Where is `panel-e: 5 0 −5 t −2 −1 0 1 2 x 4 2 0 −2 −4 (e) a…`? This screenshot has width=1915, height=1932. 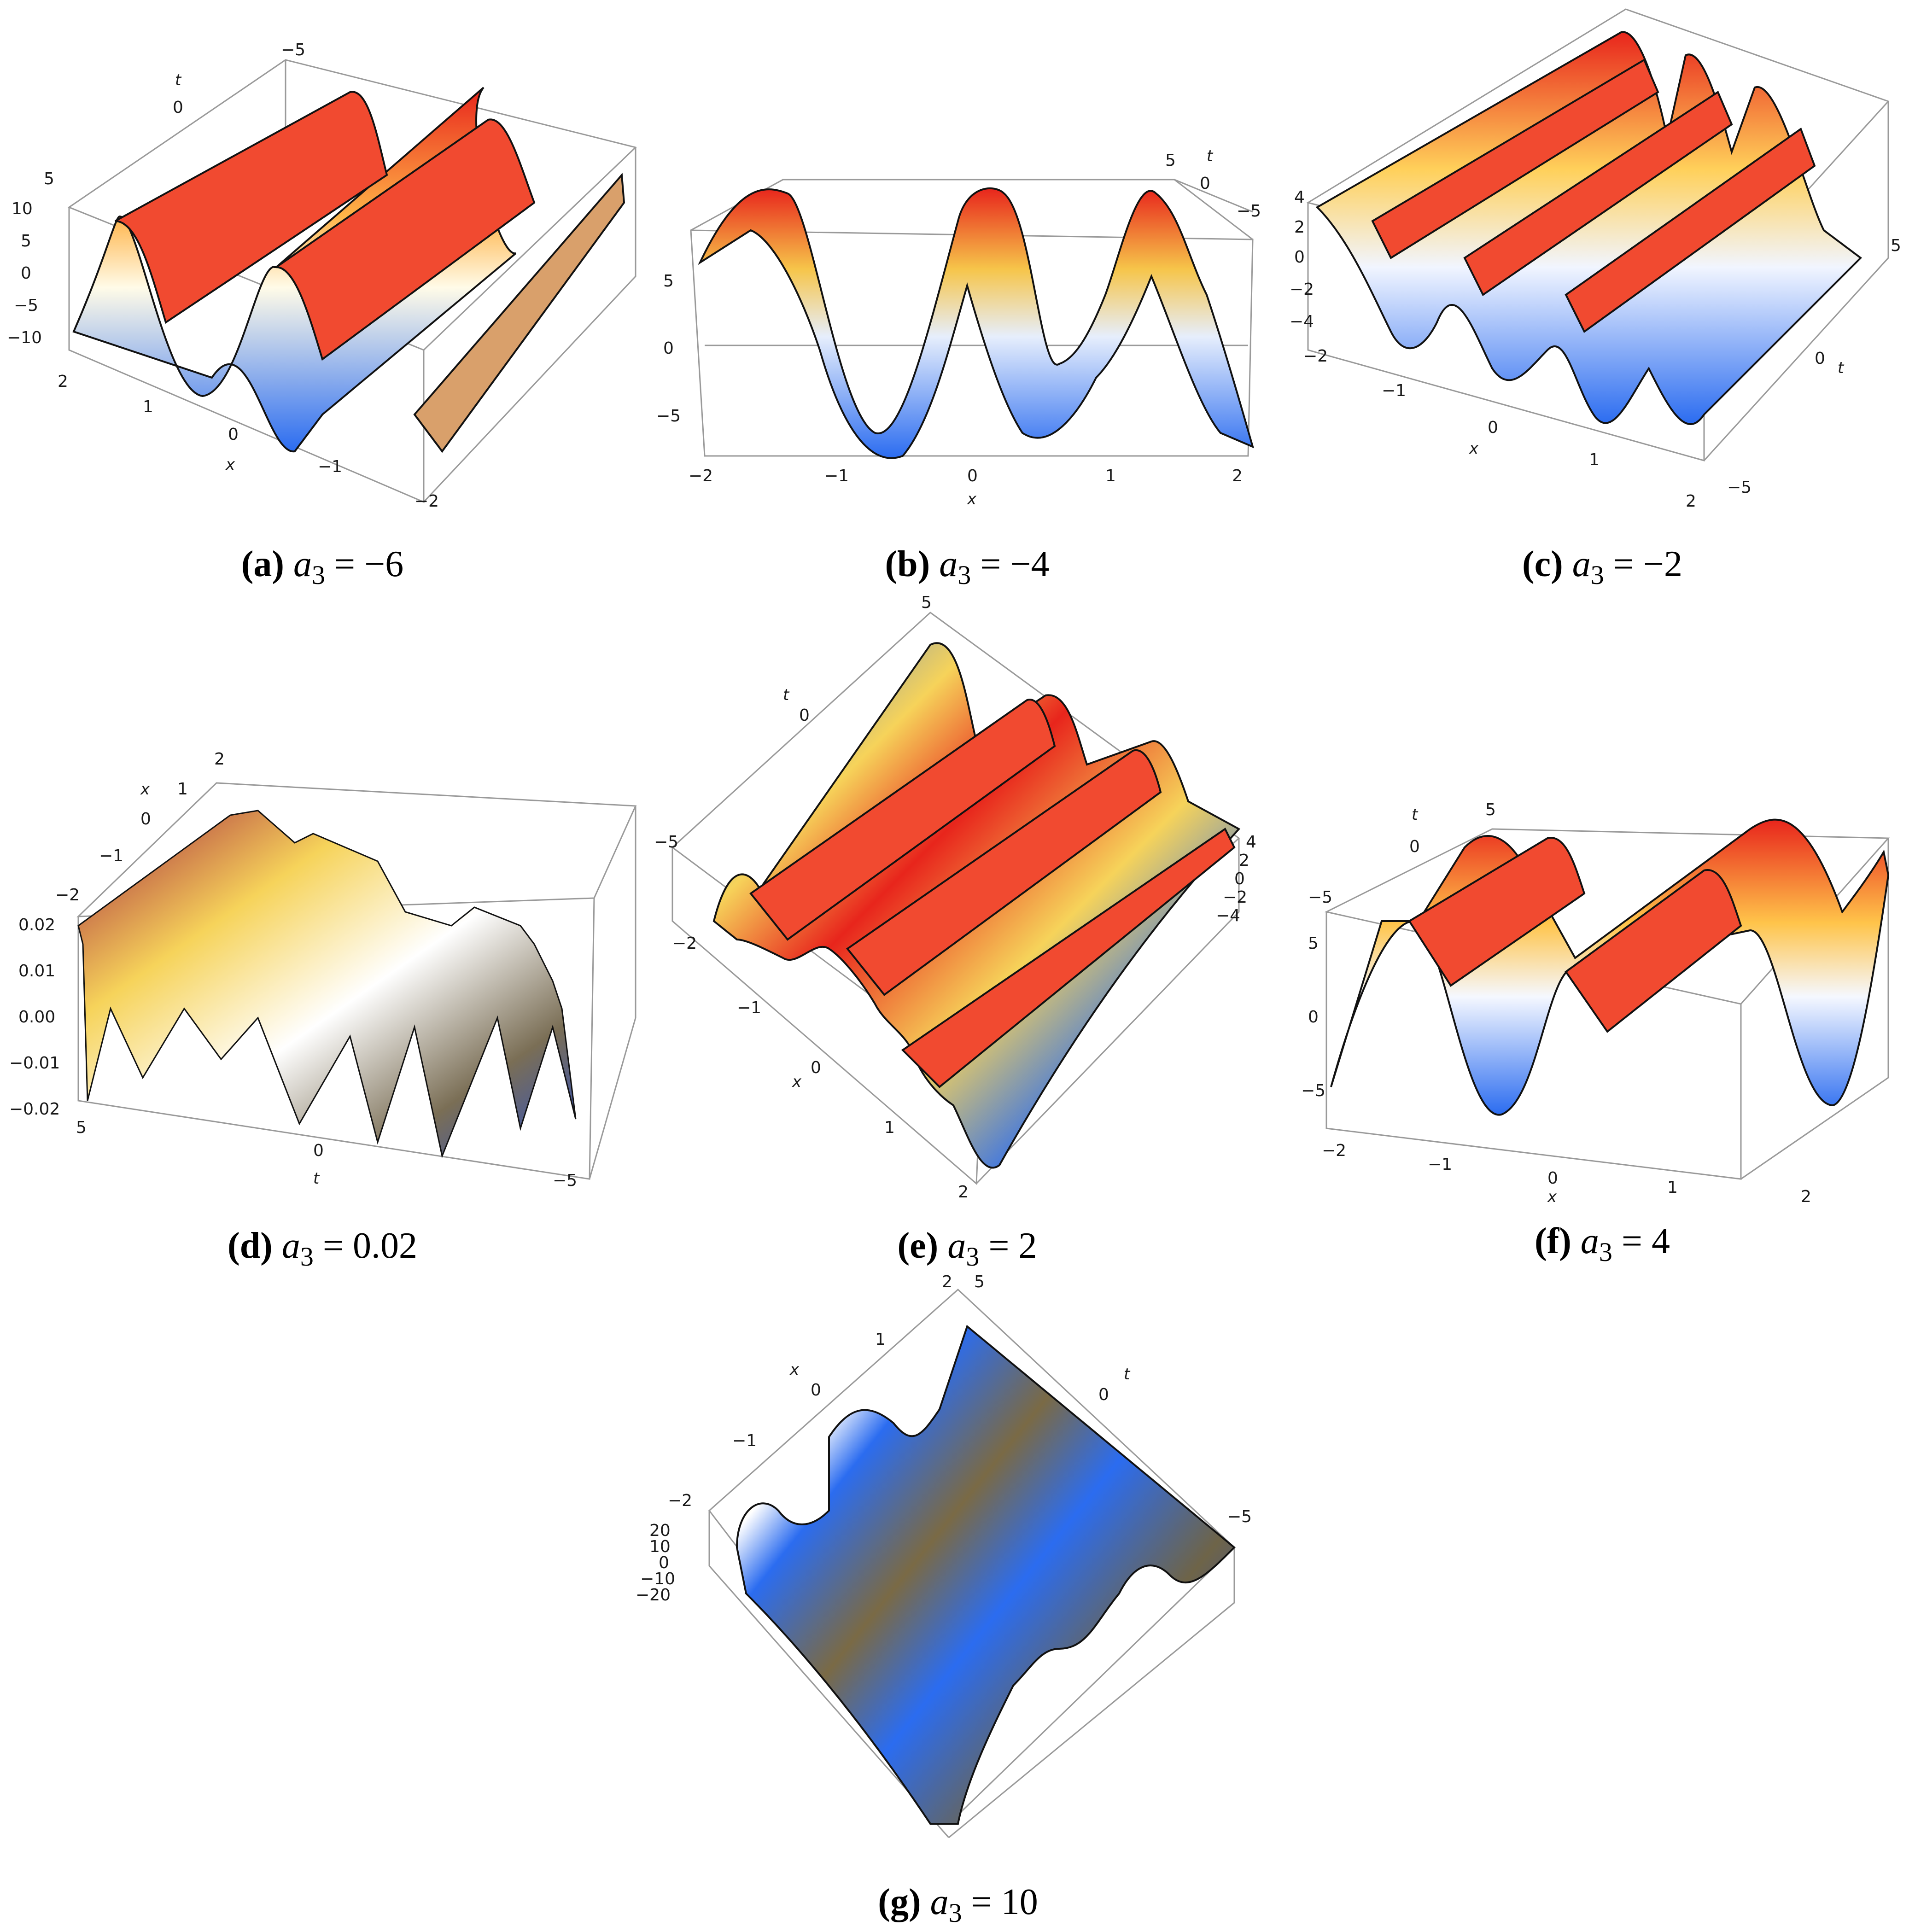 panel-e: 5 0 −5 t −2 −1 0 1 2 x 4 2 0 −2 −4 (e) a… is located at coordinates (968, 940).